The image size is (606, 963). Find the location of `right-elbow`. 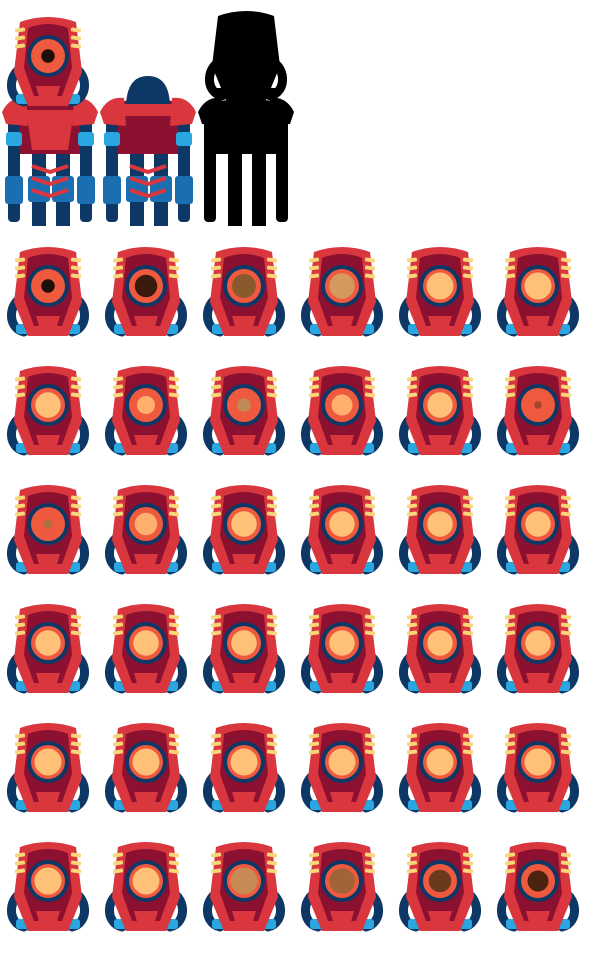

right-elbow is located at coordinates (86, 139).